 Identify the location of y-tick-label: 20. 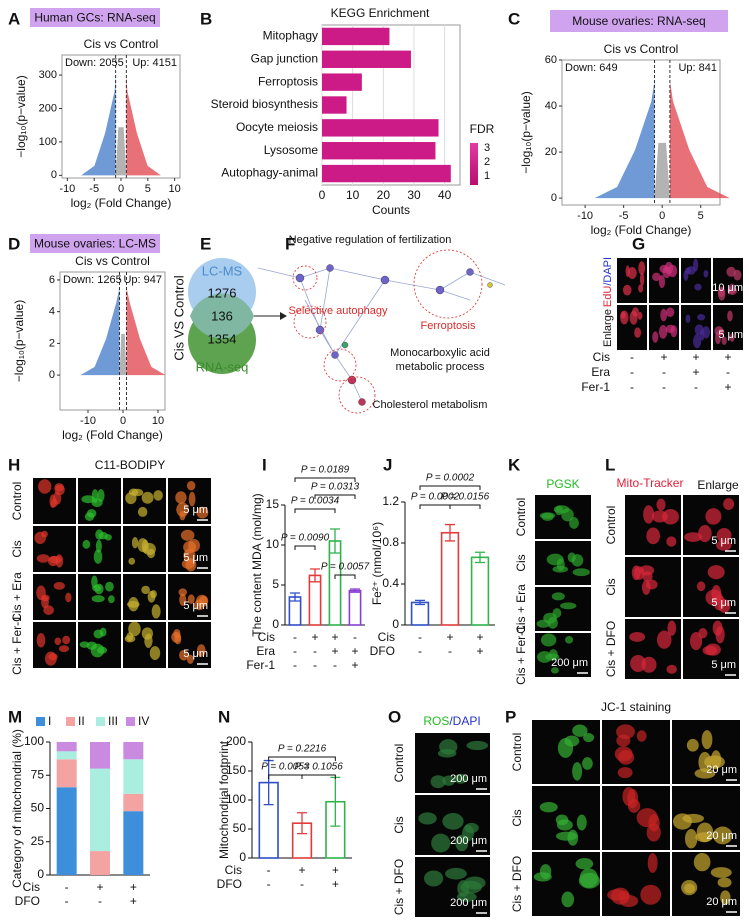
(551, 152).